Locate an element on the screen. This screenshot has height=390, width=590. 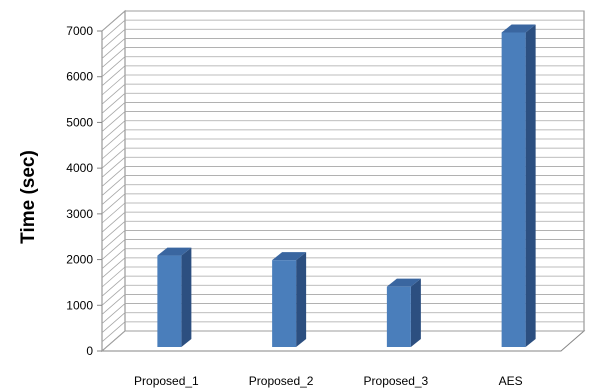
x-tick-label: Proposed_2 is located at coordinates (281, 381).